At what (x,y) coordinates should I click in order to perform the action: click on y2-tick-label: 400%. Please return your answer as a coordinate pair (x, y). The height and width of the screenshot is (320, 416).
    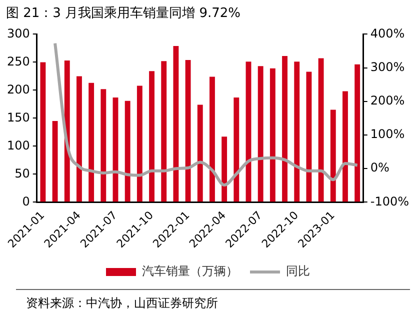
    Looking at the image, I should click on (387, 33).